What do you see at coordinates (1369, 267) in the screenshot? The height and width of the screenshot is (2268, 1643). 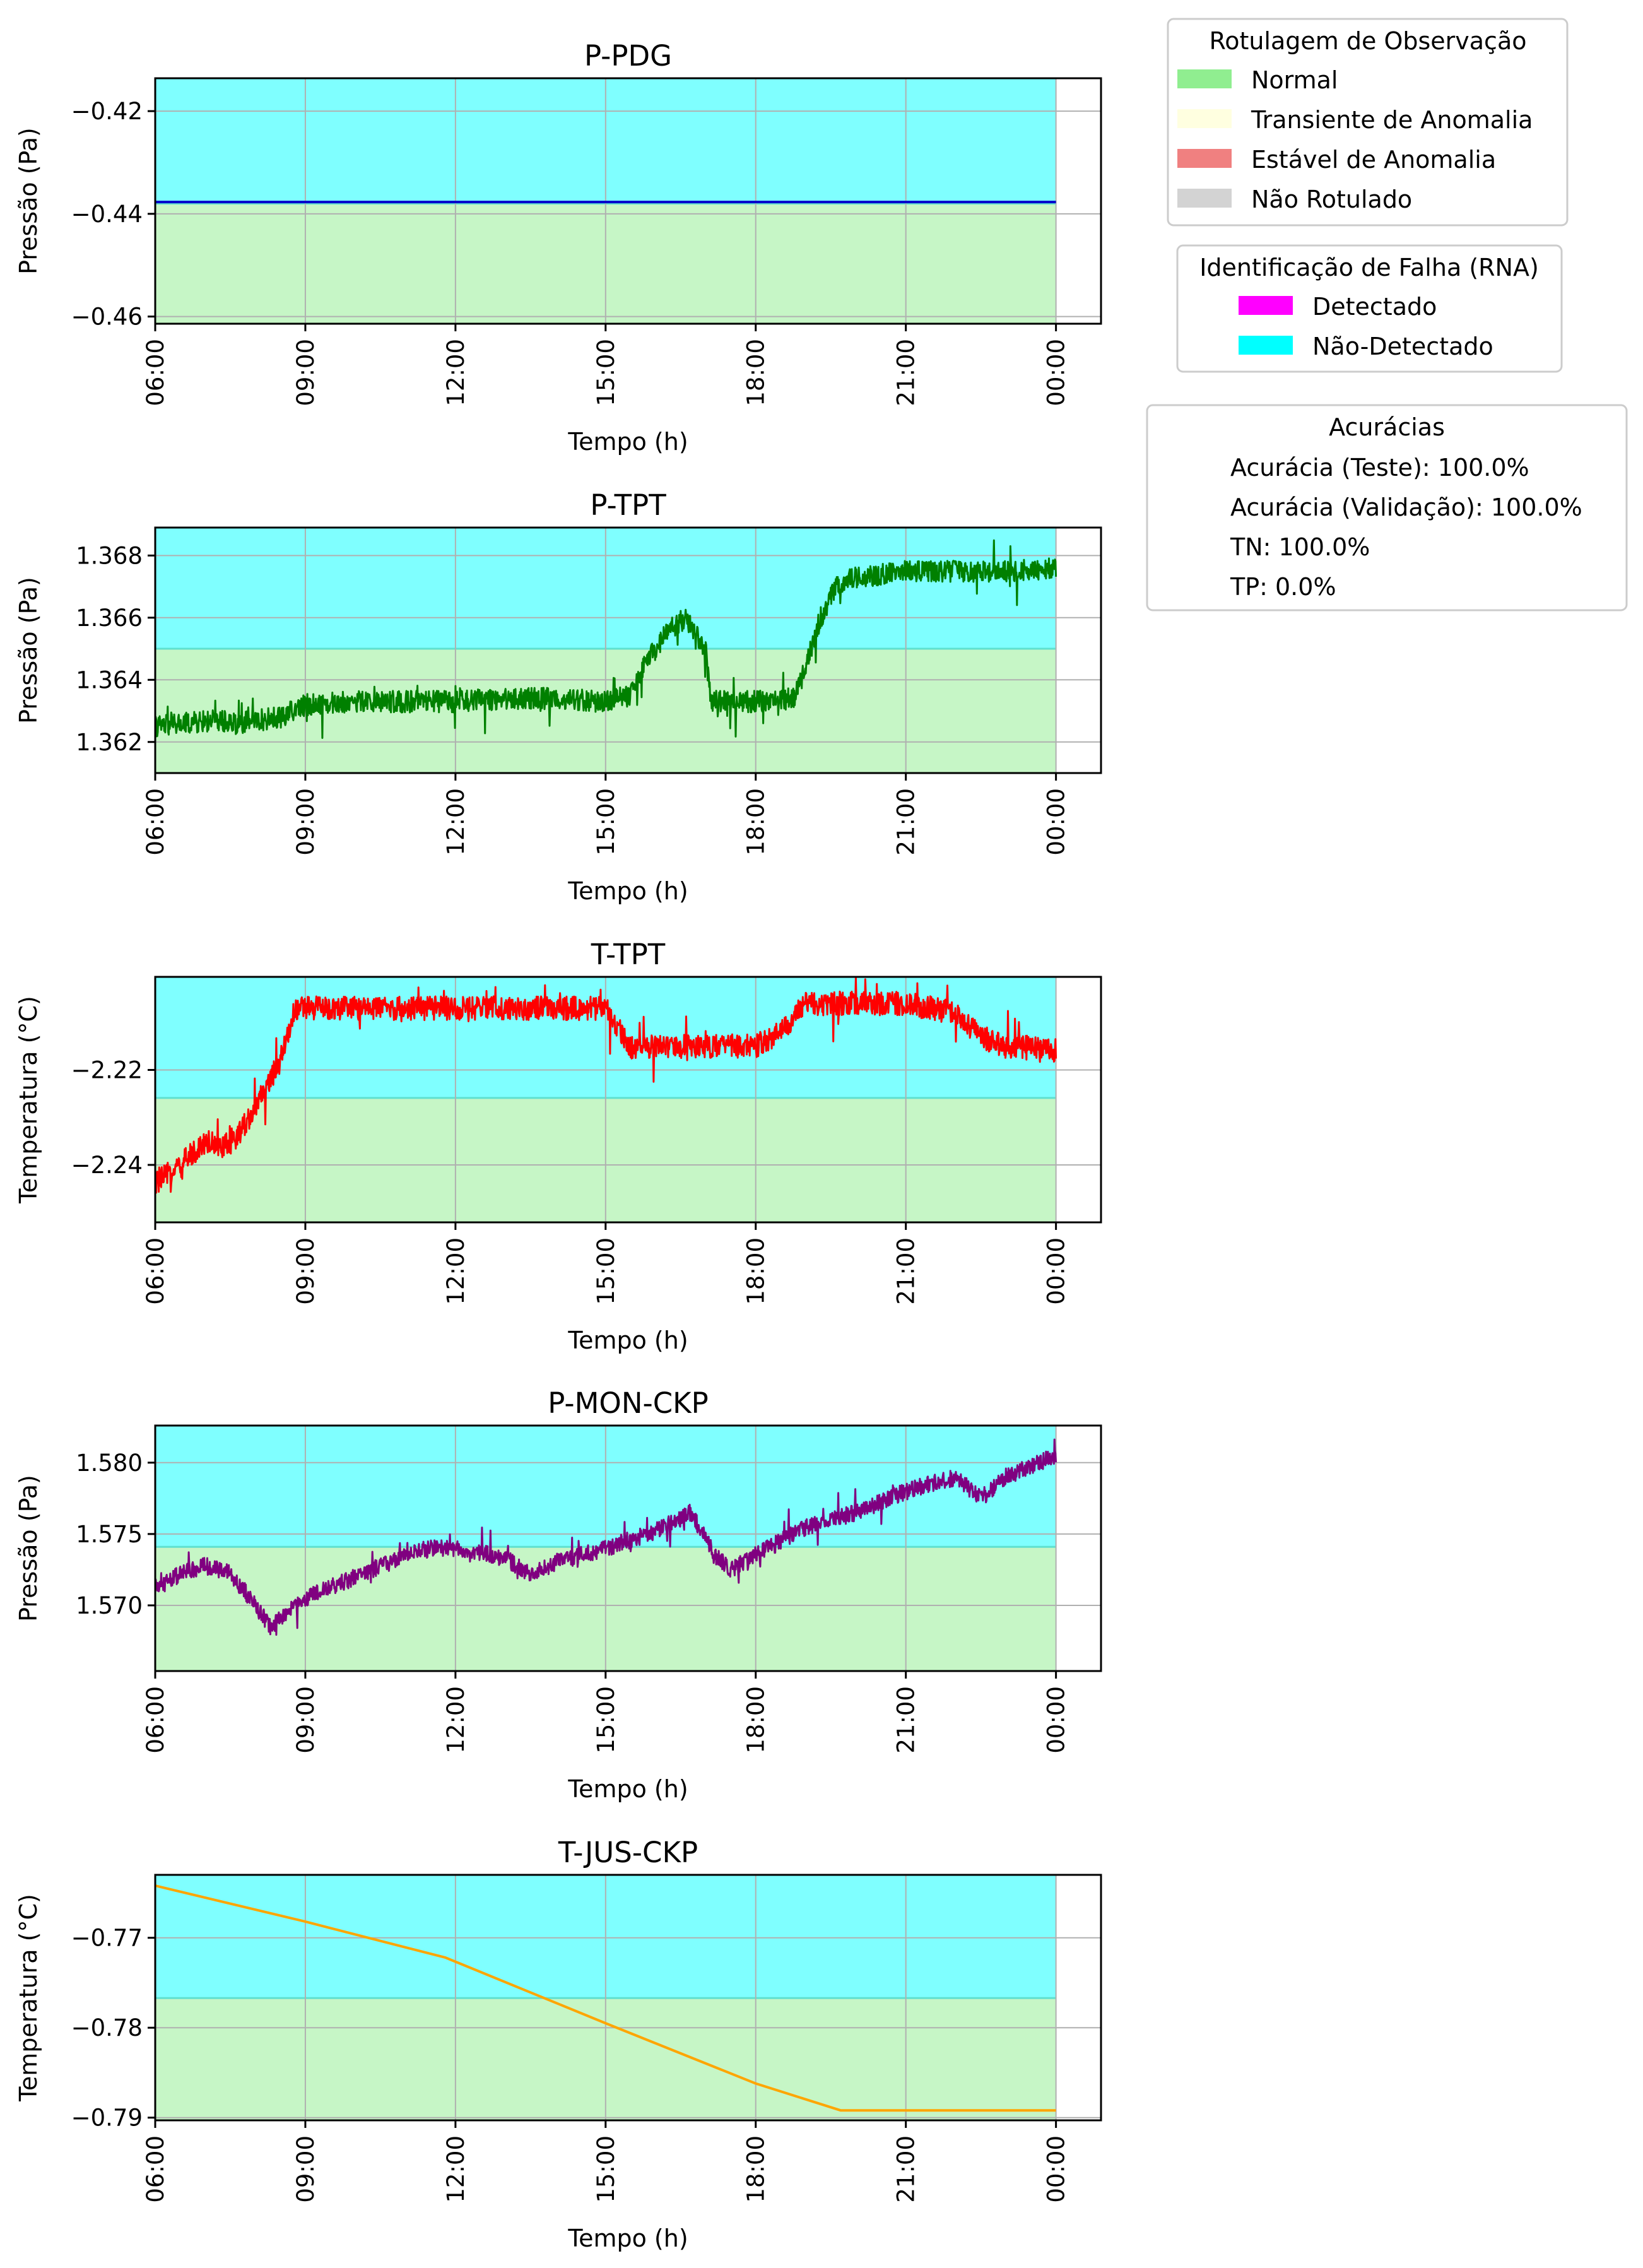 I see `legend-detection-title: Identificação de Falha (RNA)` at bounding box center [1369, 267].